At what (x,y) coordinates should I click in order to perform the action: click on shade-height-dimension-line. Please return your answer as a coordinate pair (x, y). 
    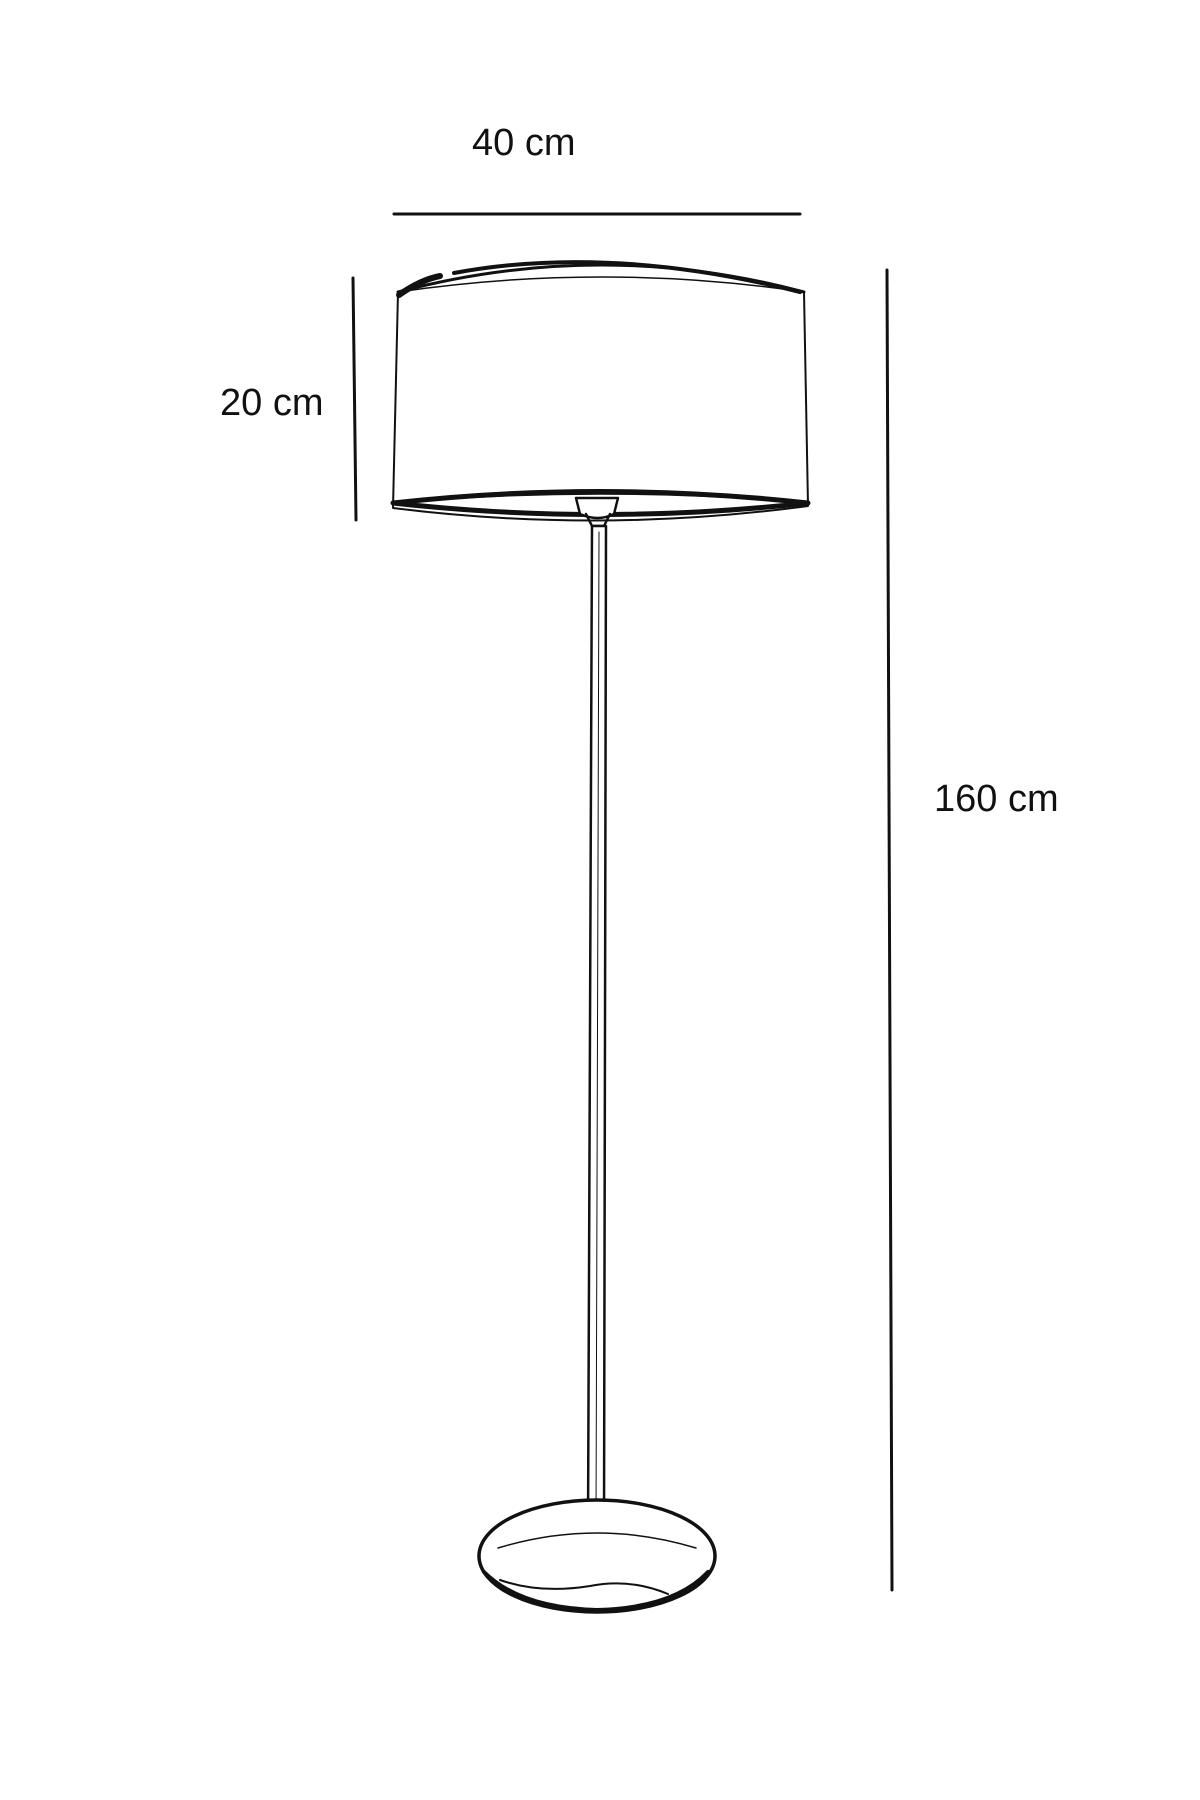
    Looking at the image, I should click on (354, 399).